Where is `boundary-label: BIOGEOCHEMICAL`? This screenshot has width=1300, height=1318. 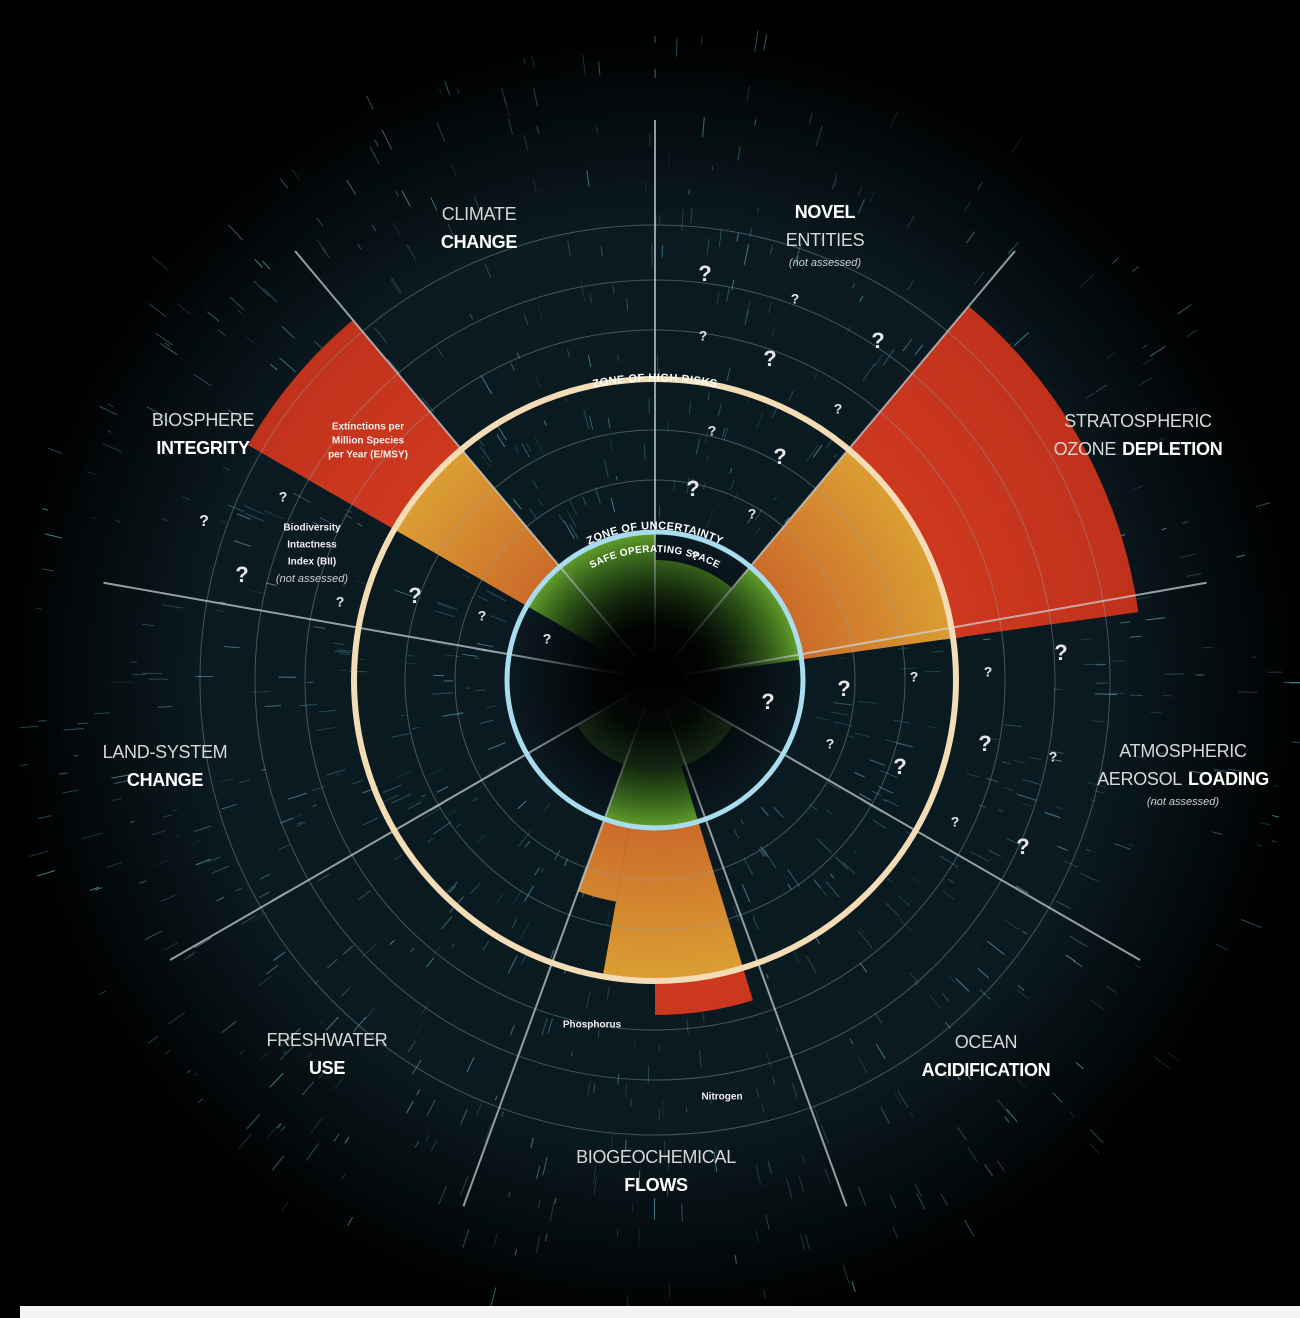
boundary-label: BIOGEOCHEMICAL is located at coordinates (656, 1157).